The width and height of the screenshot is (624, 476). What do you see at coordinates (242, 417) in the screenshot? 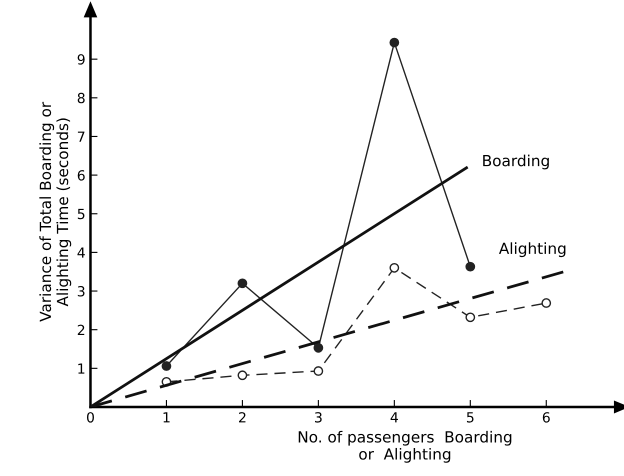
I see `x-tick-label: 2` at bounding box center [242, 417].